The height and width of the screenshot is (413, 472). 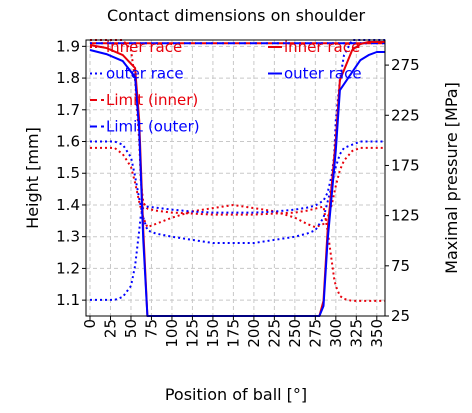 What do you see at coordinates (400, 266) in the screenshot?
I see `y-right-tick-label: 75` at bounding box center [400, 266].